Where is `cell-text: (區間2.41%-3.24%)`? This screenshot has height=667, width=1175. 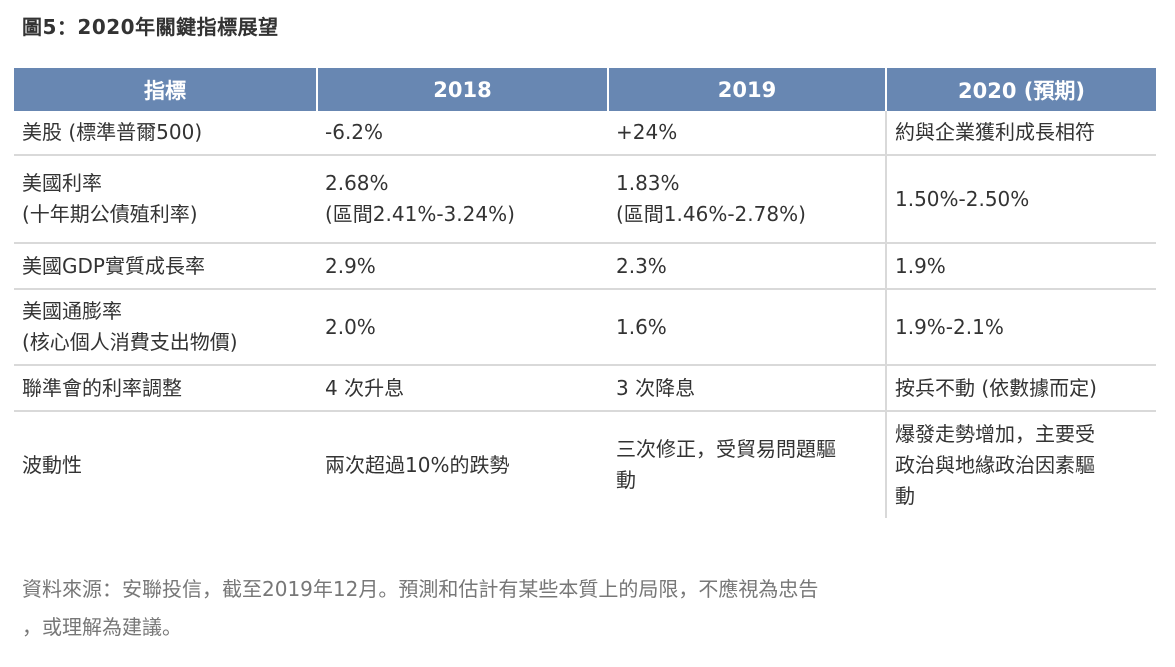
cell-text: (區間2.41%-3.24%) is located at coordinates (420, 214).